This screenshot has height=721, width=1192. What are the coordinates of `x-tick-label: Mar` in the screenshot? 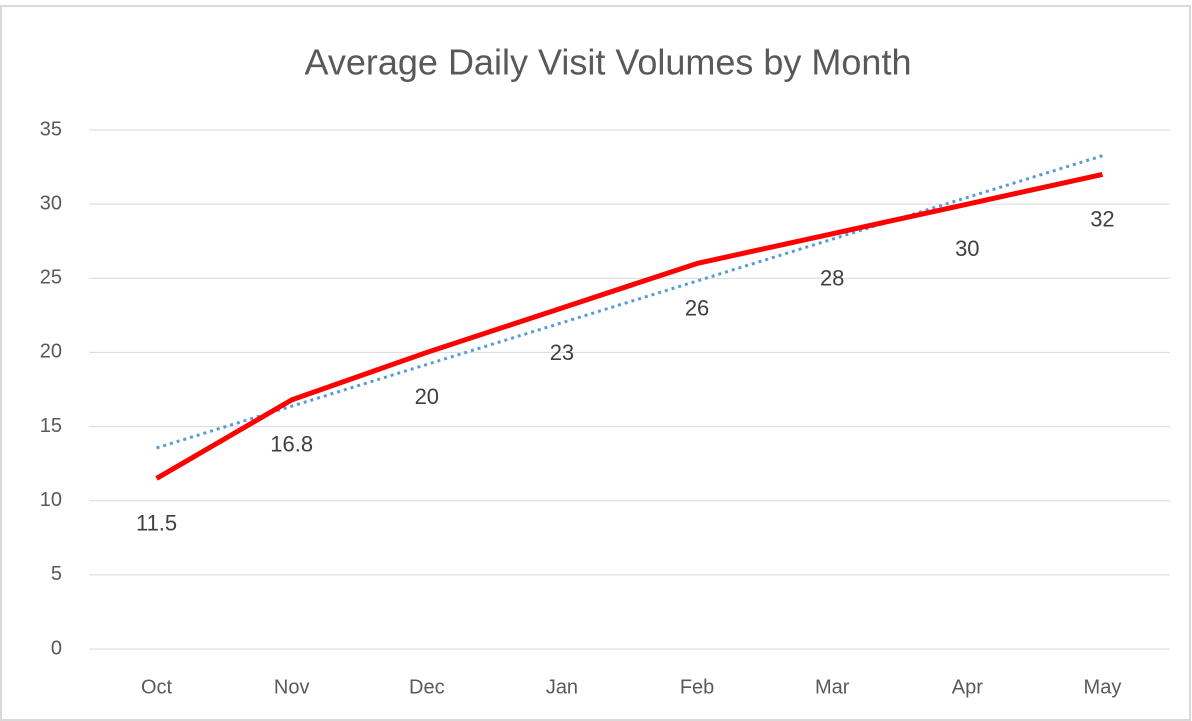 It's located at (832, 687).